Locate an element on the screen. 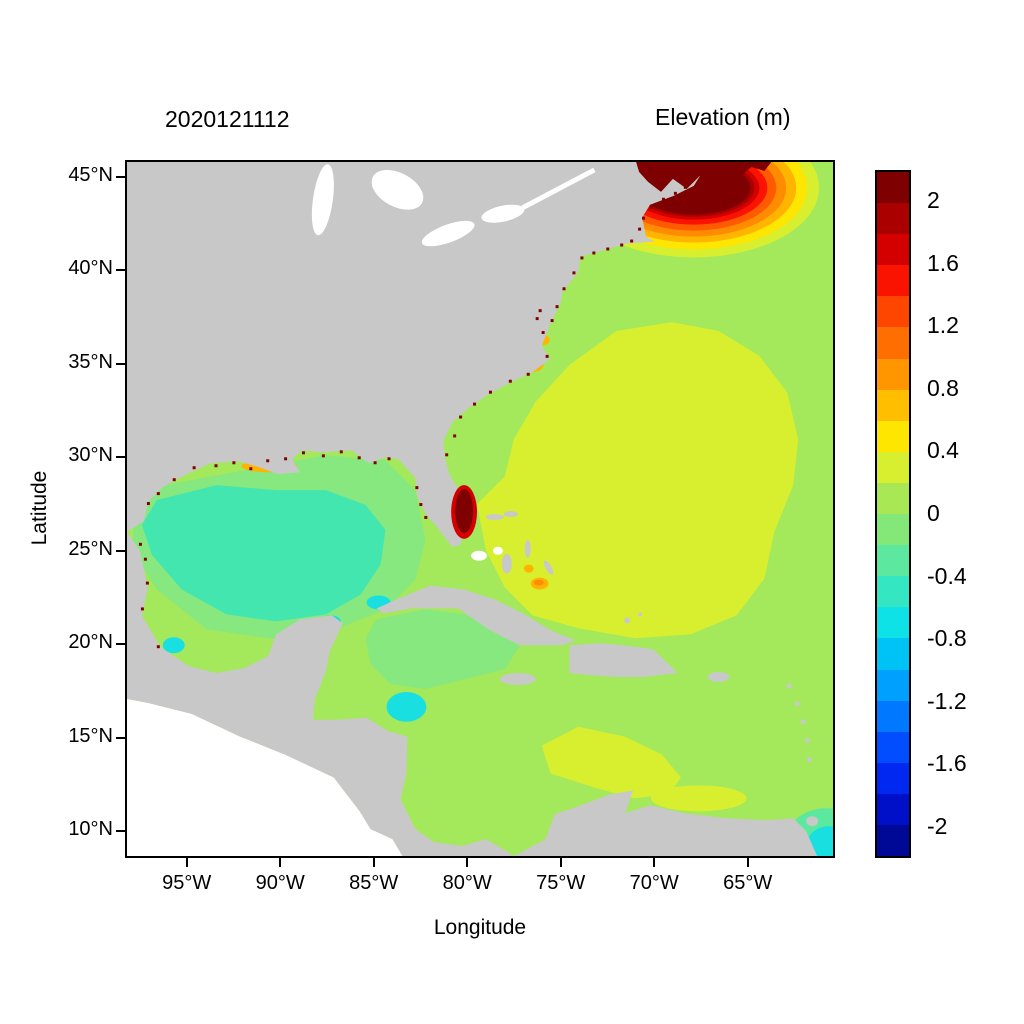 The image size is (1024, 1024). lake-michigan is located at coordinates (322, 200).